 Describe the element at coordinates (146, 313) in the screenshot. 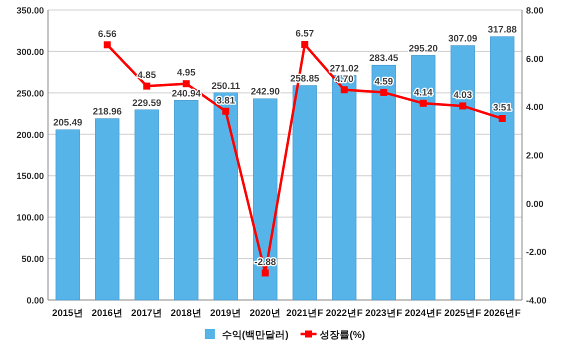

I see `x-tick-label: 2017년` at that location.